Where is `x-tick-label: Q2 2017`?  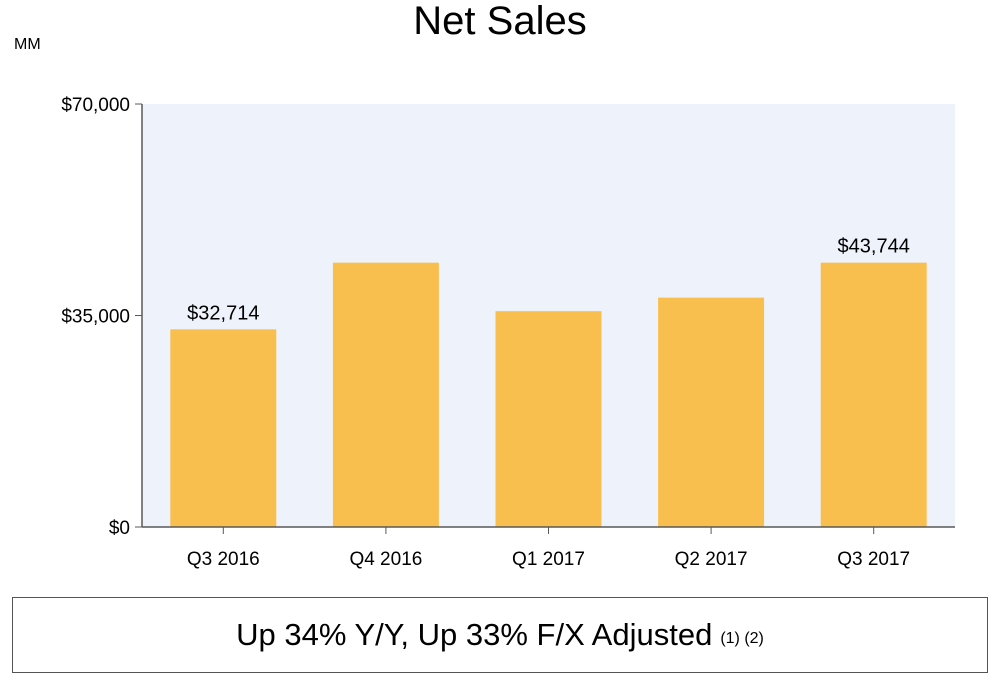 x-tick-label: Q2 2017 is located at coordinates (711, 559).